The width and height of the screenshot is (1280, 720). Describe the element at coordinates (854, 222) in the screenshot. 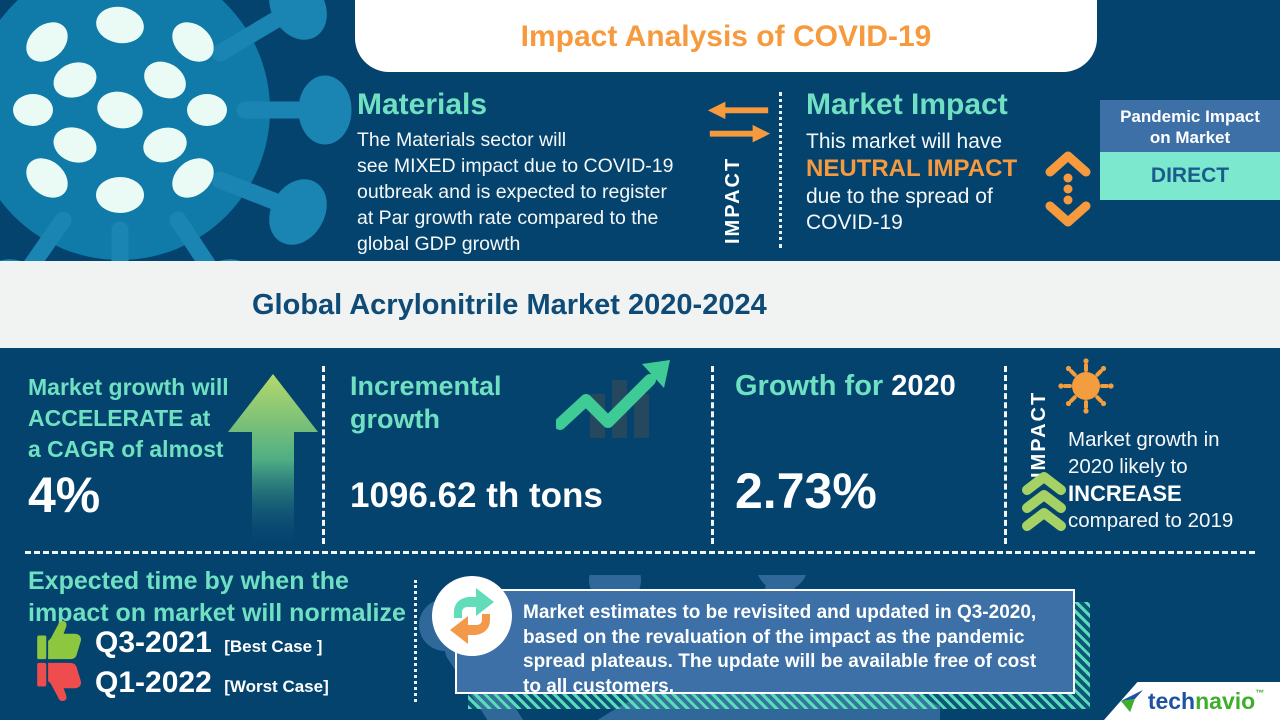

I see `market-impact-line: COVID-19` at that location.